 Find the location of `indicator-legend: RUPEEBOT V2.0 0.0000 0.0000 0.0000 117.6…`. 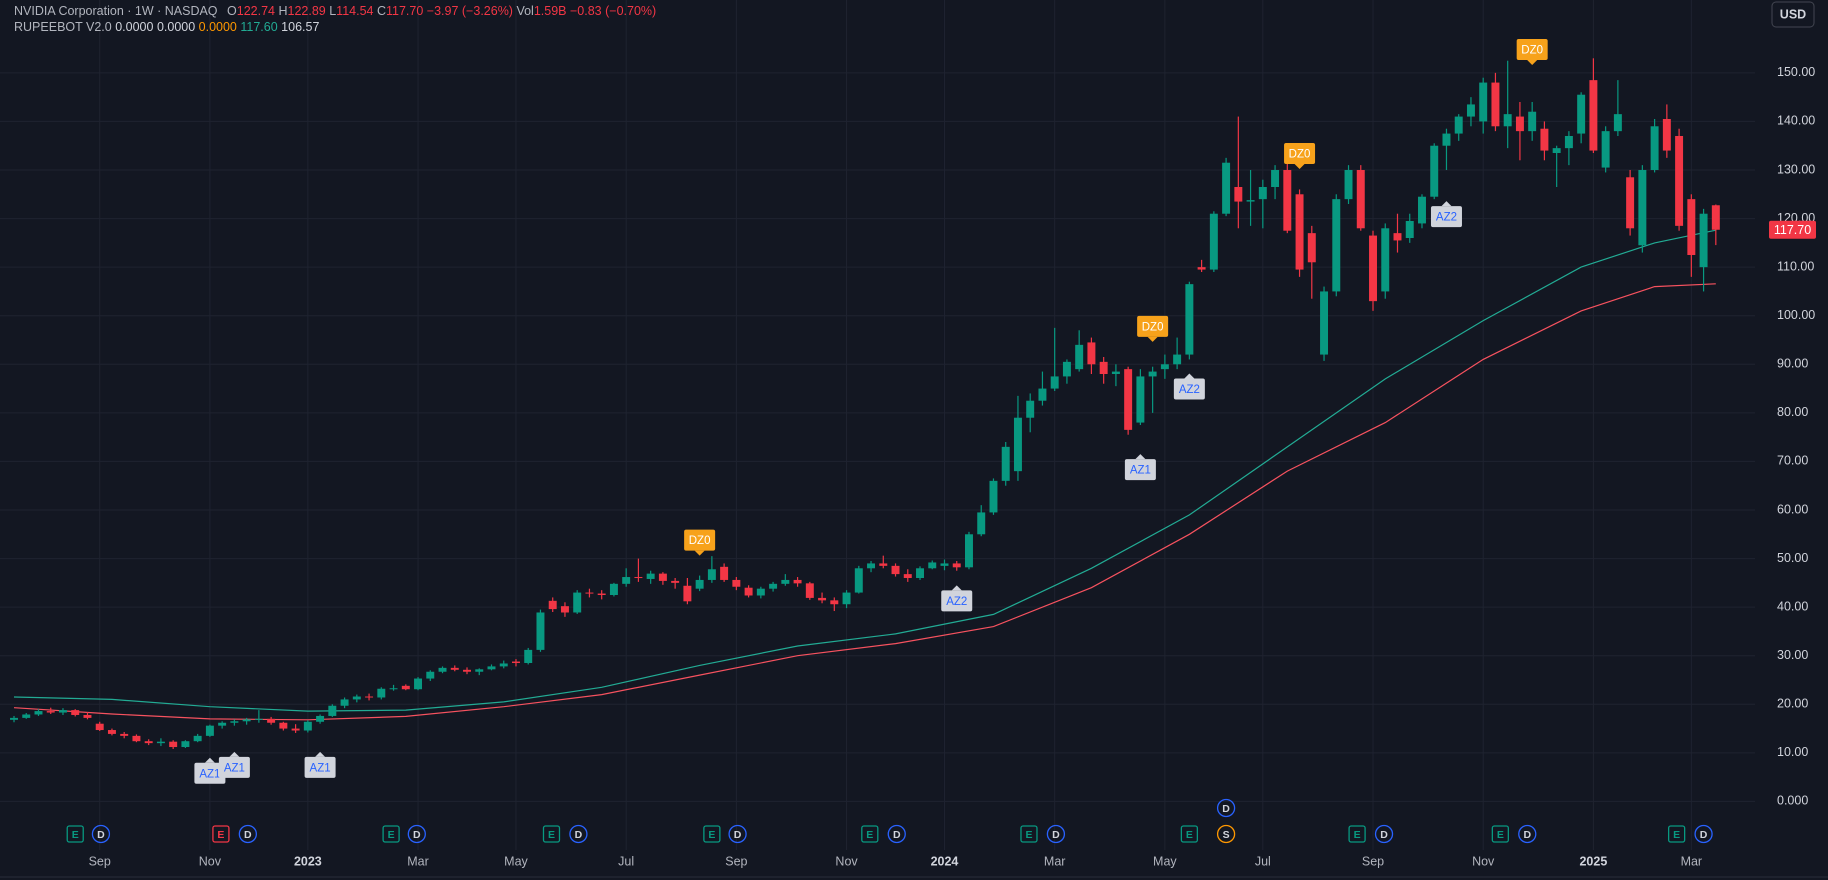

indicator-legend: RUPEEBOT V2.0 0.0000 0.0000 0.0000 117.6… is located at coordinates (166, 27).